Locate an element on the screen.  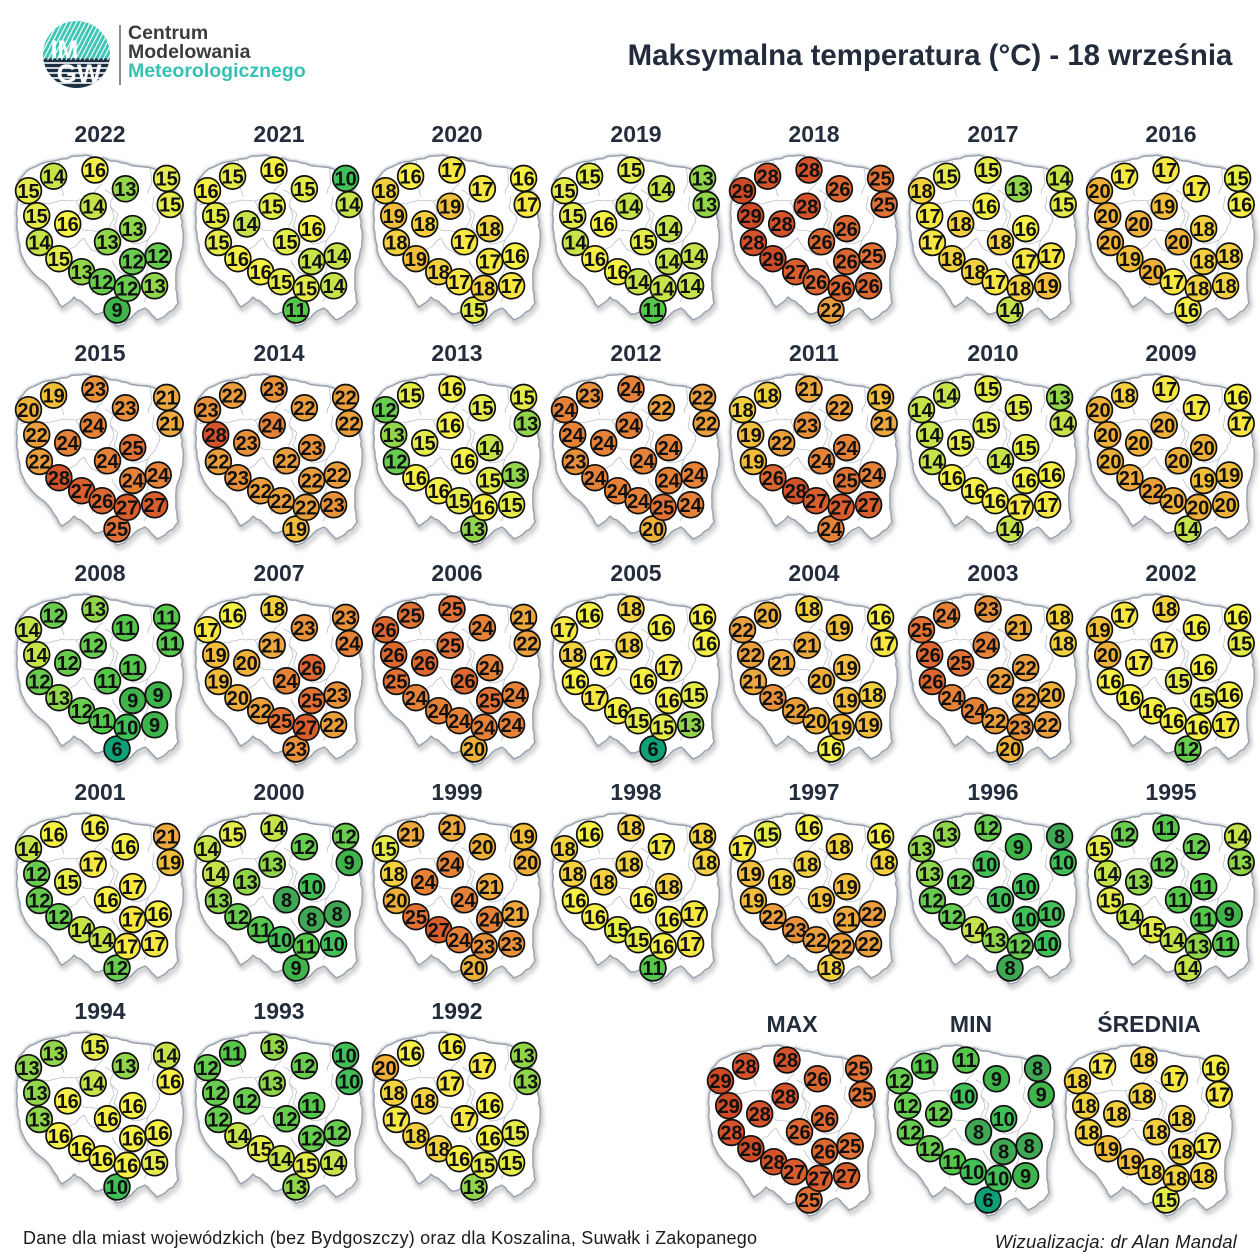
svg-text: 6 is located at coordinates (116, 750).